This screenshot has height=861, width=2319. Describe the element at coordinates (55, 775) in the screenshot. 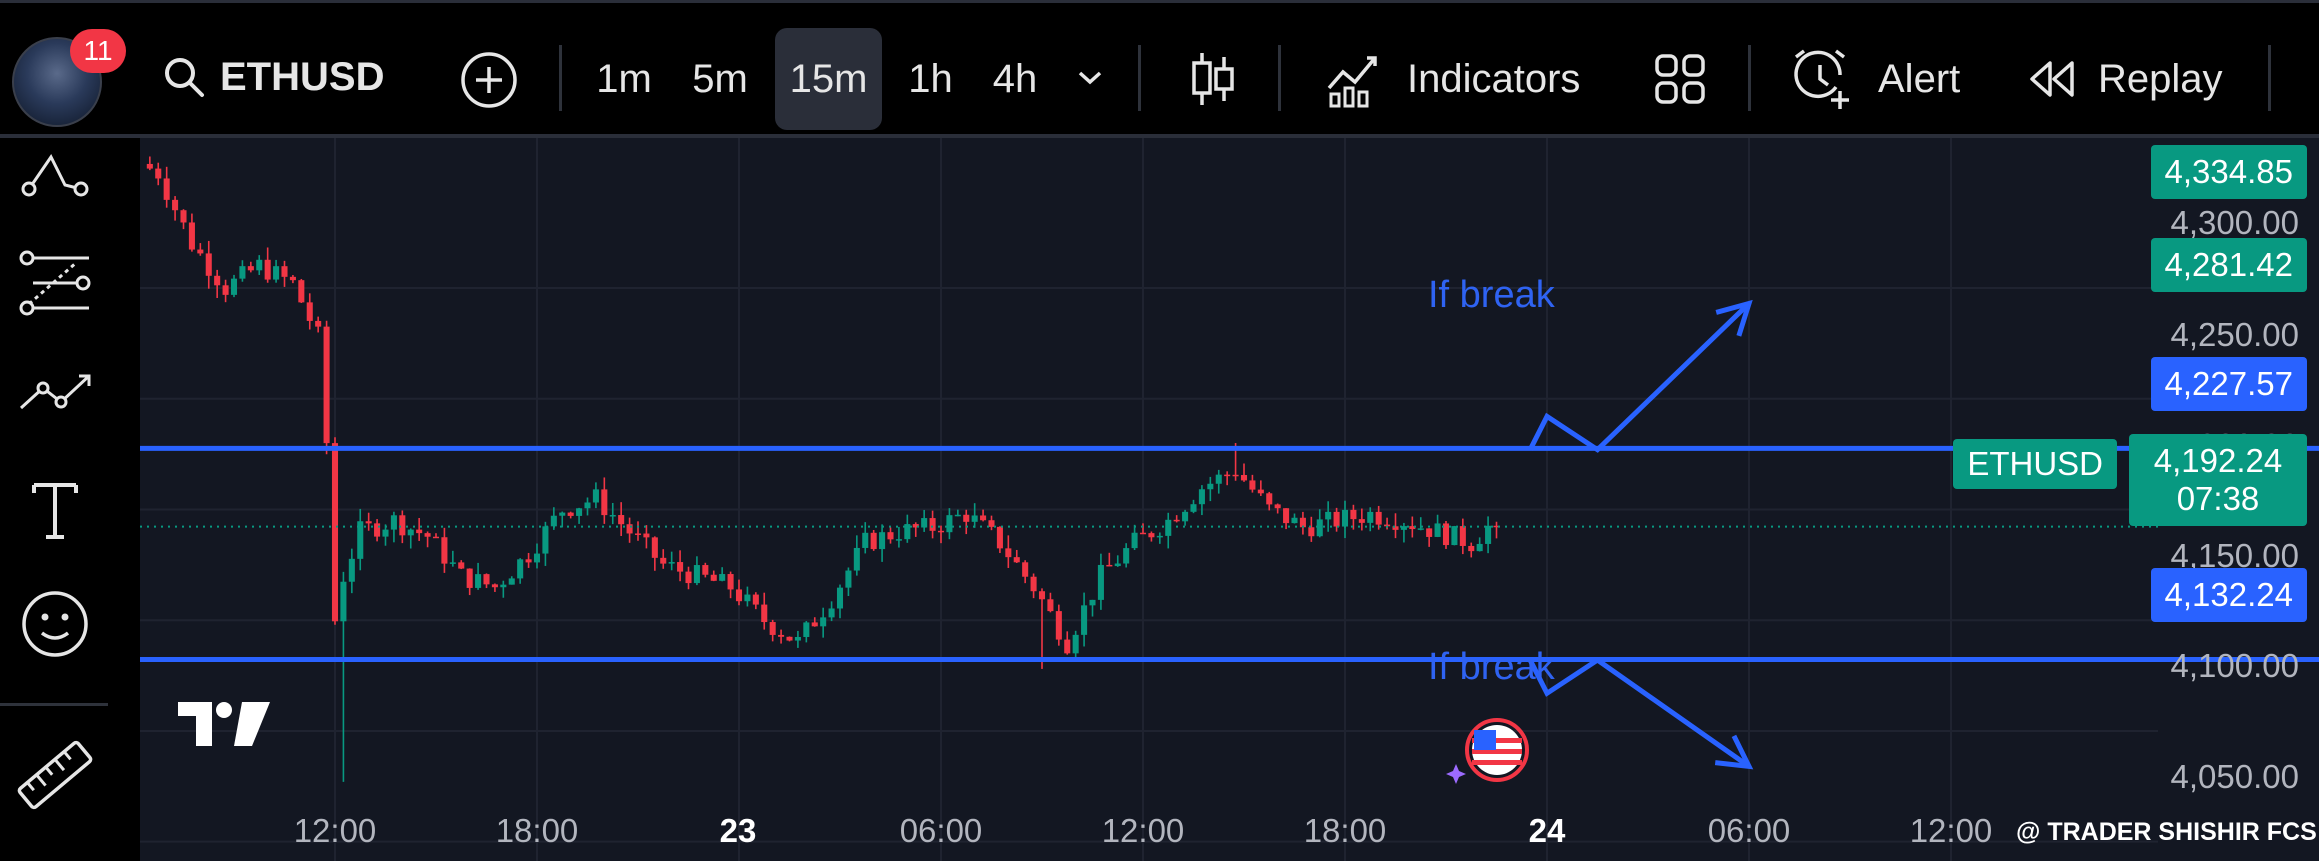

I see `ruler-tool` at that location.